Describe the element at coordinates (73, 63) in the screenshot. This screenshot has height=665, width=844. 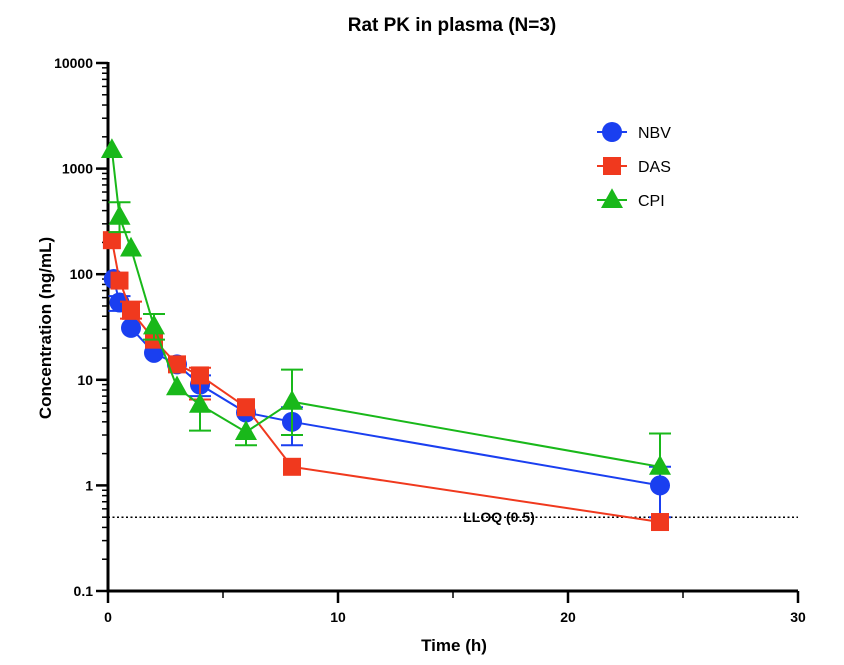
I see `y-tick-label: 10000` at that location.